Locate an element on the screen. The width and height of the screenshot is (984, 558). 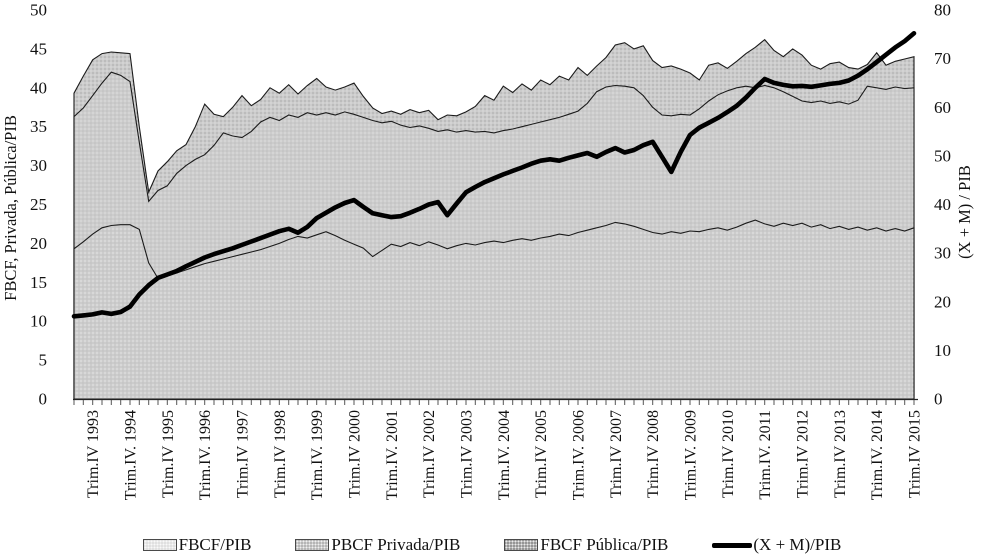
x-axis-label: Trim.IV 2002 is located at coordinates (429, 454).